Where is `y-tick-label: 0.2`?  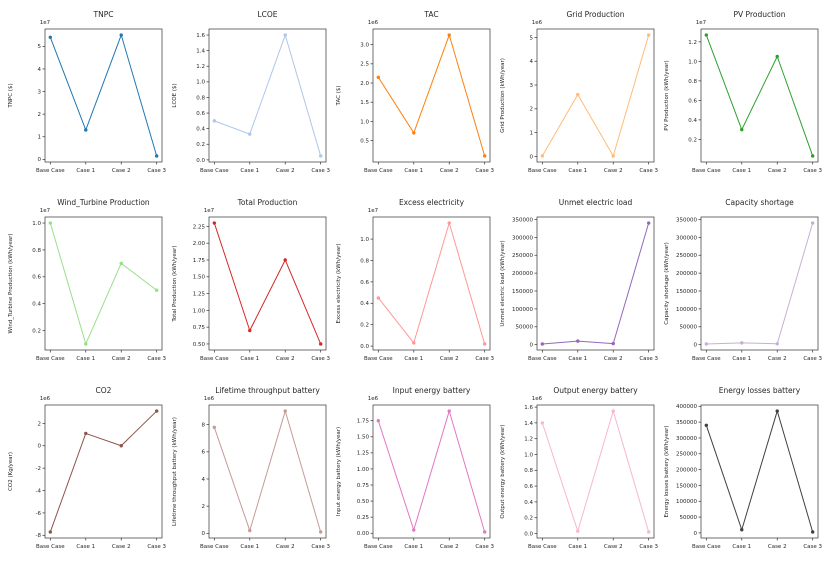
y-tick-label: 0.2 is located at coordinates (364, 326).